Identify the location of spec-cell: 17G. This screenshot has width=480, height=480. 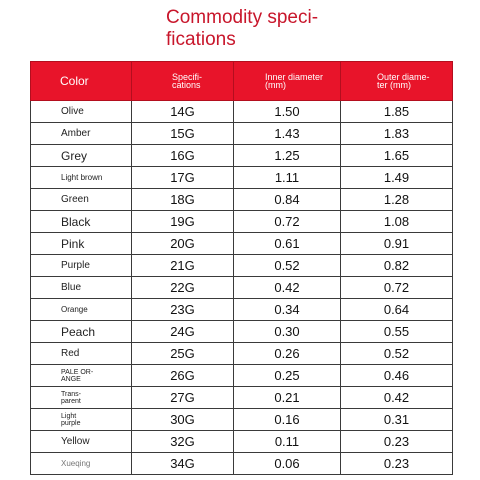
(182, 177).